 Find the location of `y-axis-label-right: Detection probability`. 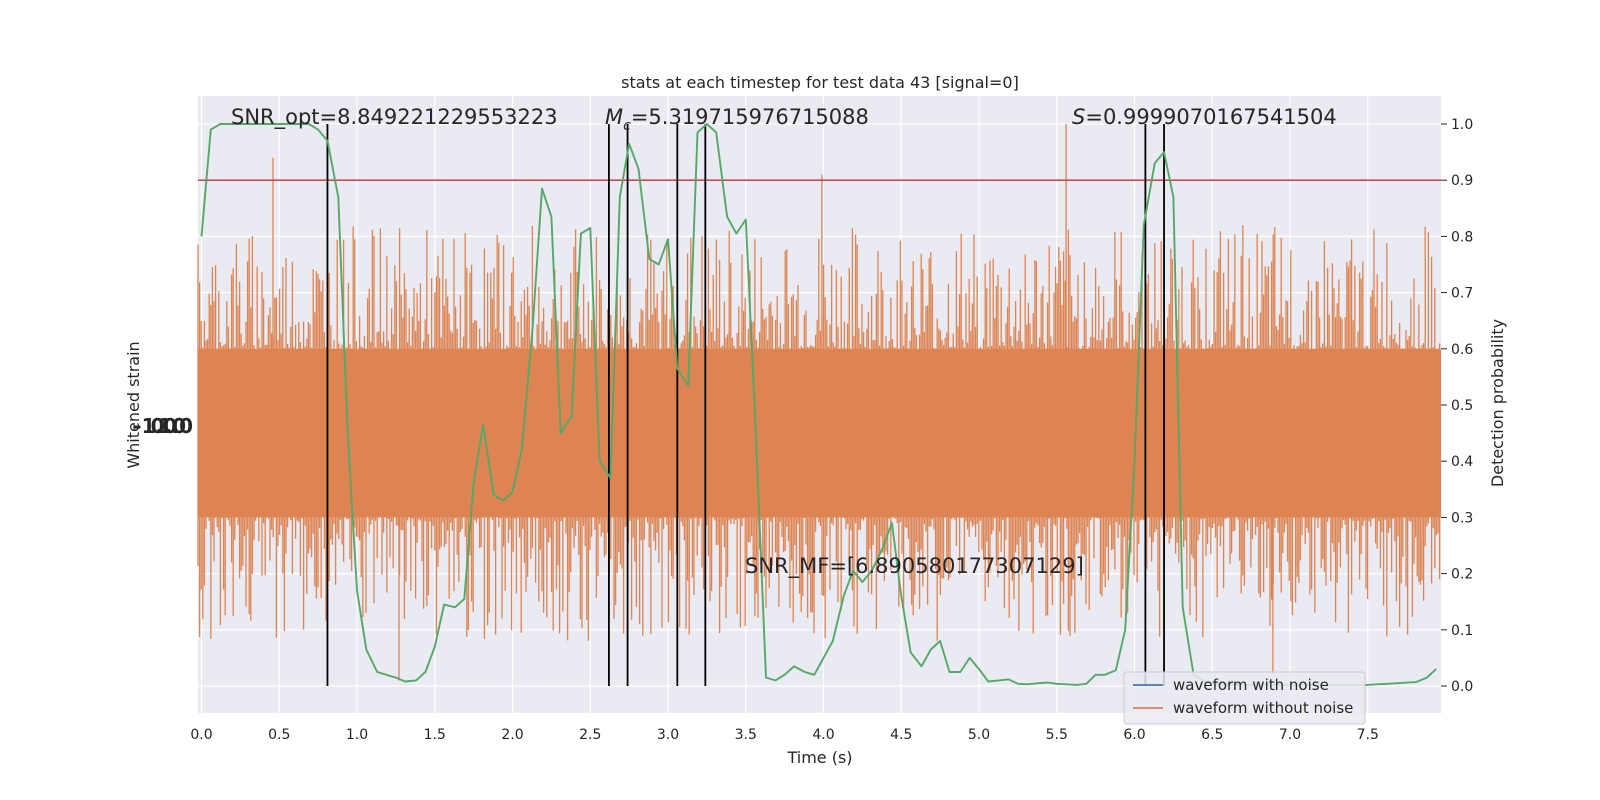

y-axis-label-right: Detection probability is located at coordinates (1497, 403).